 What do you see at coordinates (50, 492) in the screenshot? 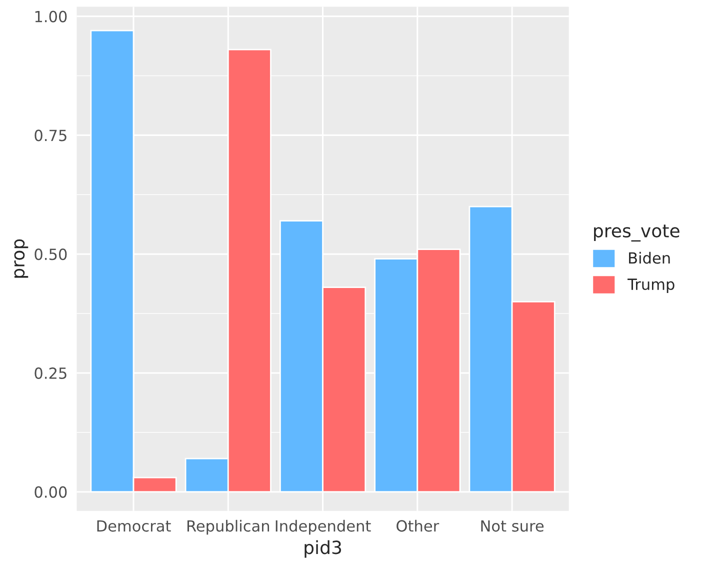
I see `y-tick-label: 0.00` at bounding box center [50, 492].